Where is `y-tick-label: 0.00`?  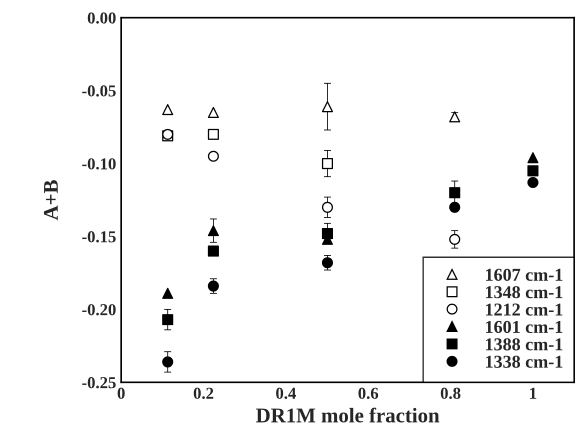
y-tick-label: 0.00 is located at coordinates (102, 18).